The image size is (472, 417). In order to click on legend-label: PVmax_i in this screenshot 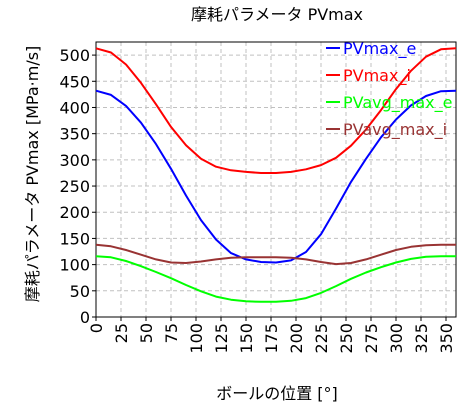, I will do `click(377, 76)`.